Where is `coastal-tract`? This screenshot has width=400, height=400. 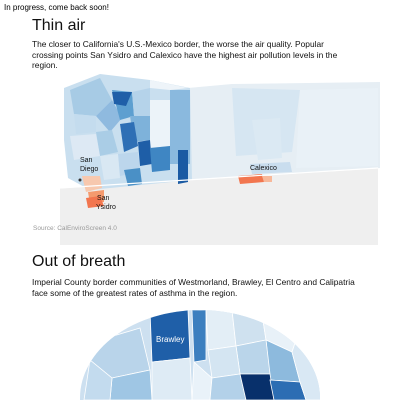
coastal-tract is located at coordinates (92, 184).